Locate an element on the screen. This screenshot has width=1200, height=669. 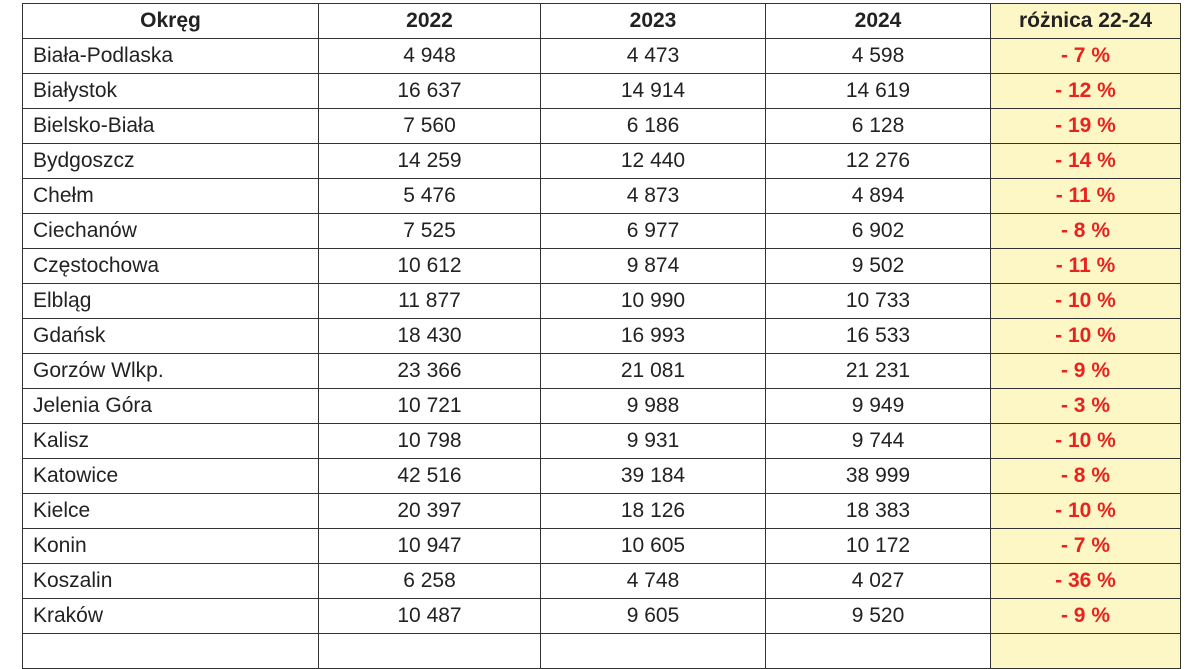
value-cell: 39 184 is located at coordinates (653, 476).